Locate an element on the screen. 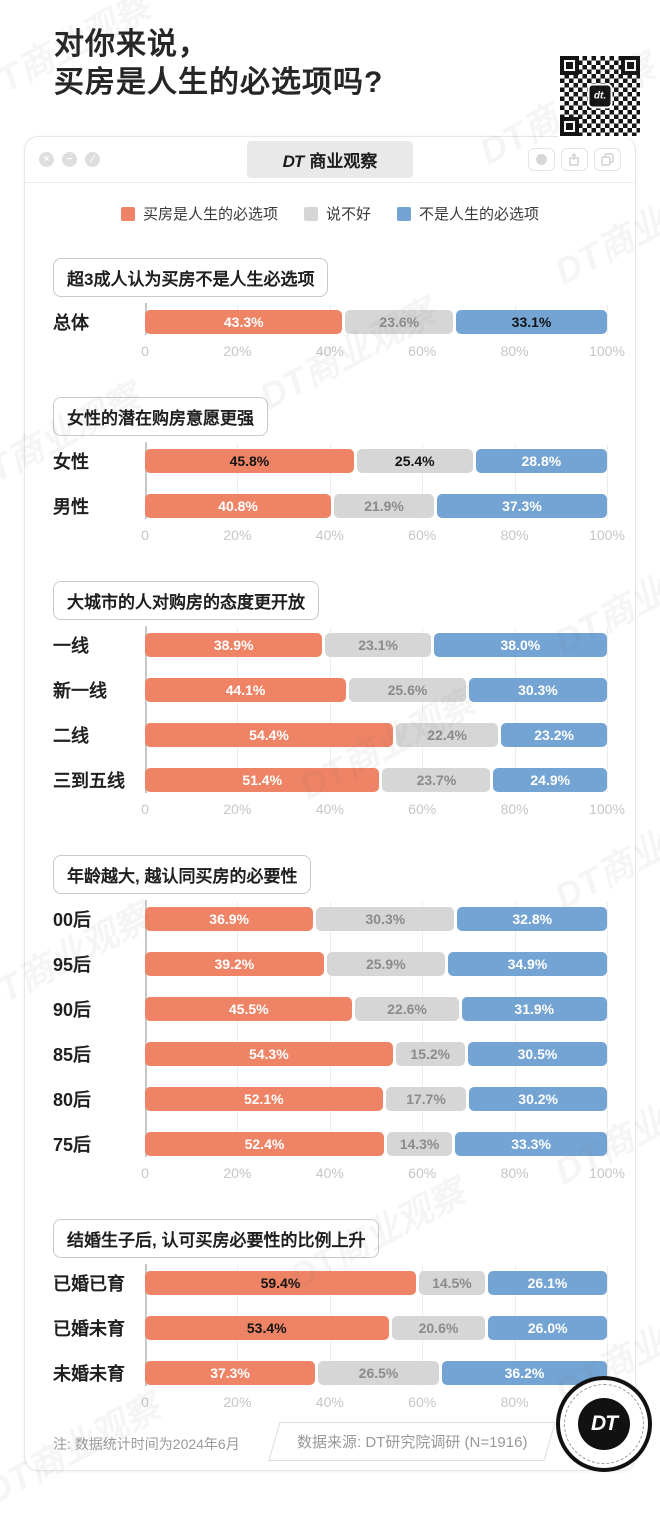 This screenshot has width=660, height=1515. bar-plot: 45.8% 25.4% 28.8% is located at coordinates (376, 461).